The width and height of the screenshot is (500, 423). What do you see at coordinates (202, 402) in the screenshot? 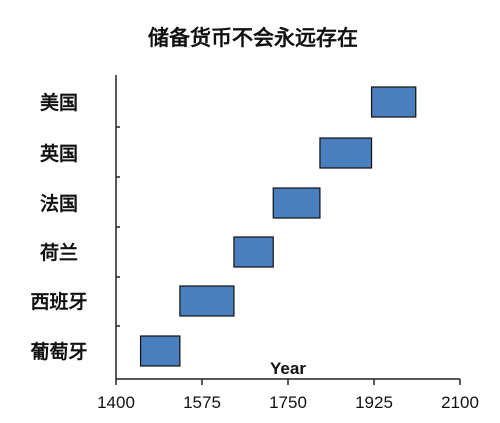
I see `x-tick-label: 1575` at bounding box center [202, 402].